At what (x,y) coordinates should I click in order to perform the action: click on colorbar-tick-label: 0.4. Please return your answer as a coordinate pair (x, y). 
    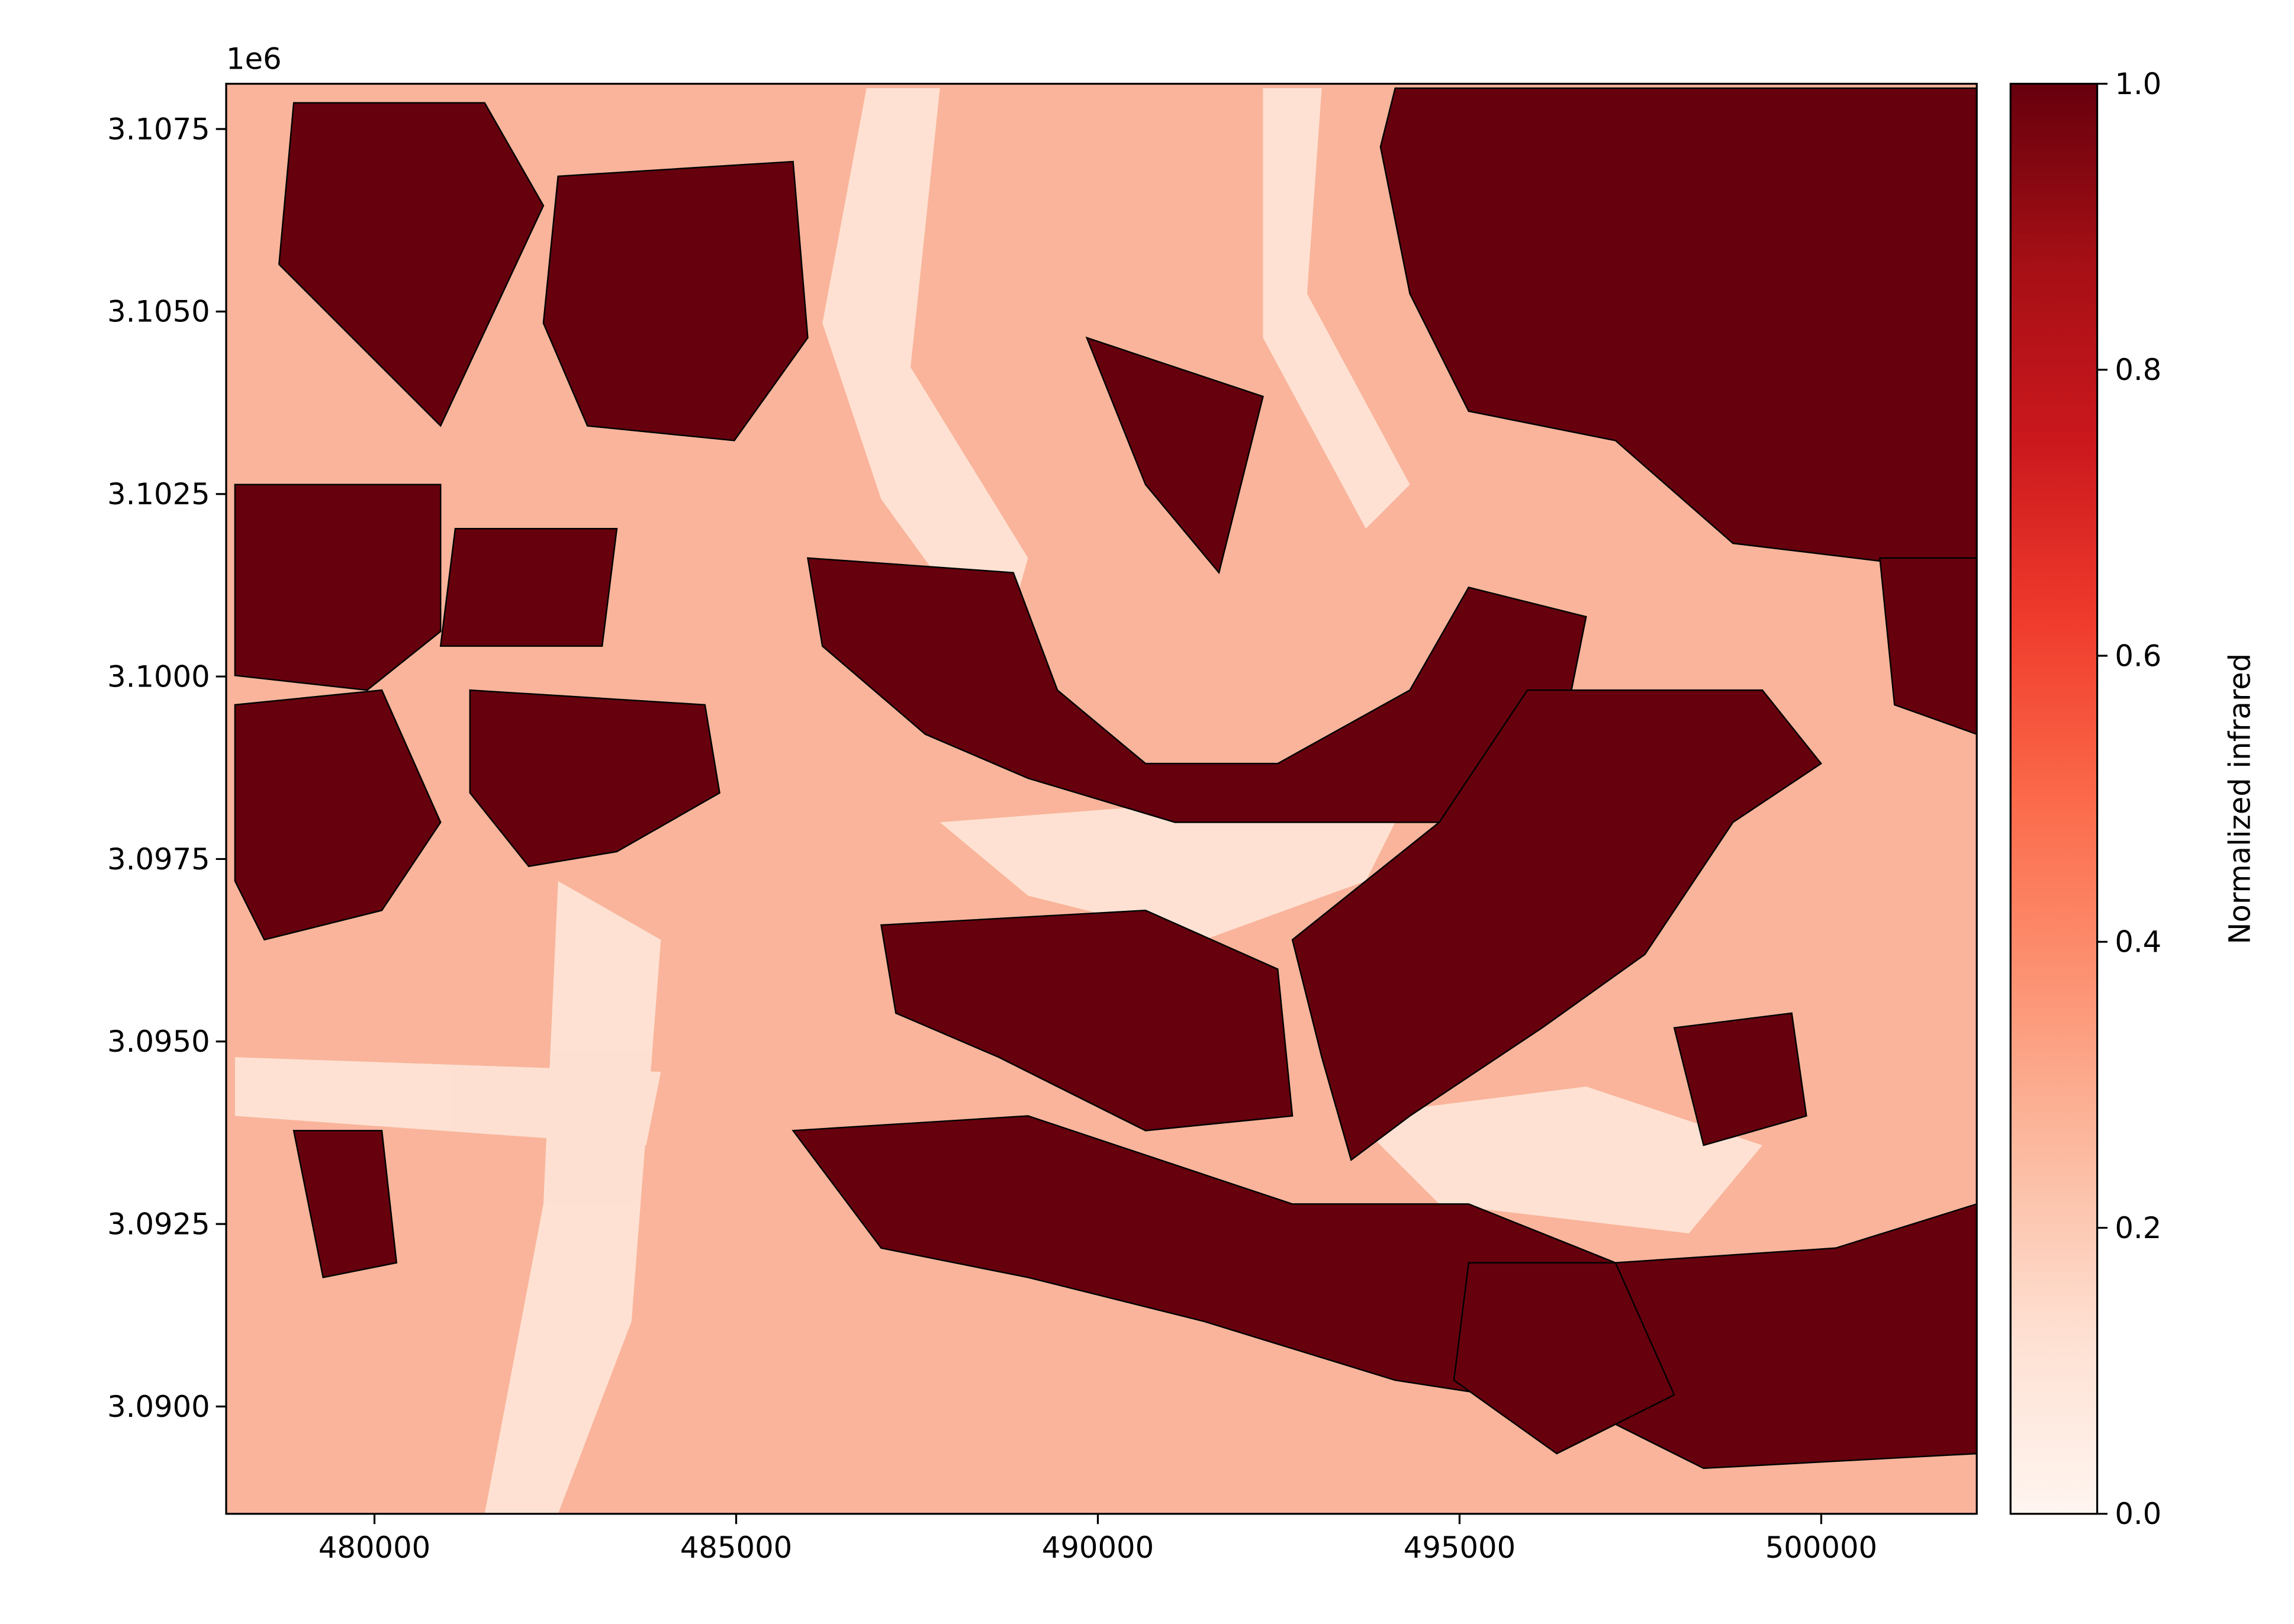
    Looking at the image, I should click on (2138, 942).